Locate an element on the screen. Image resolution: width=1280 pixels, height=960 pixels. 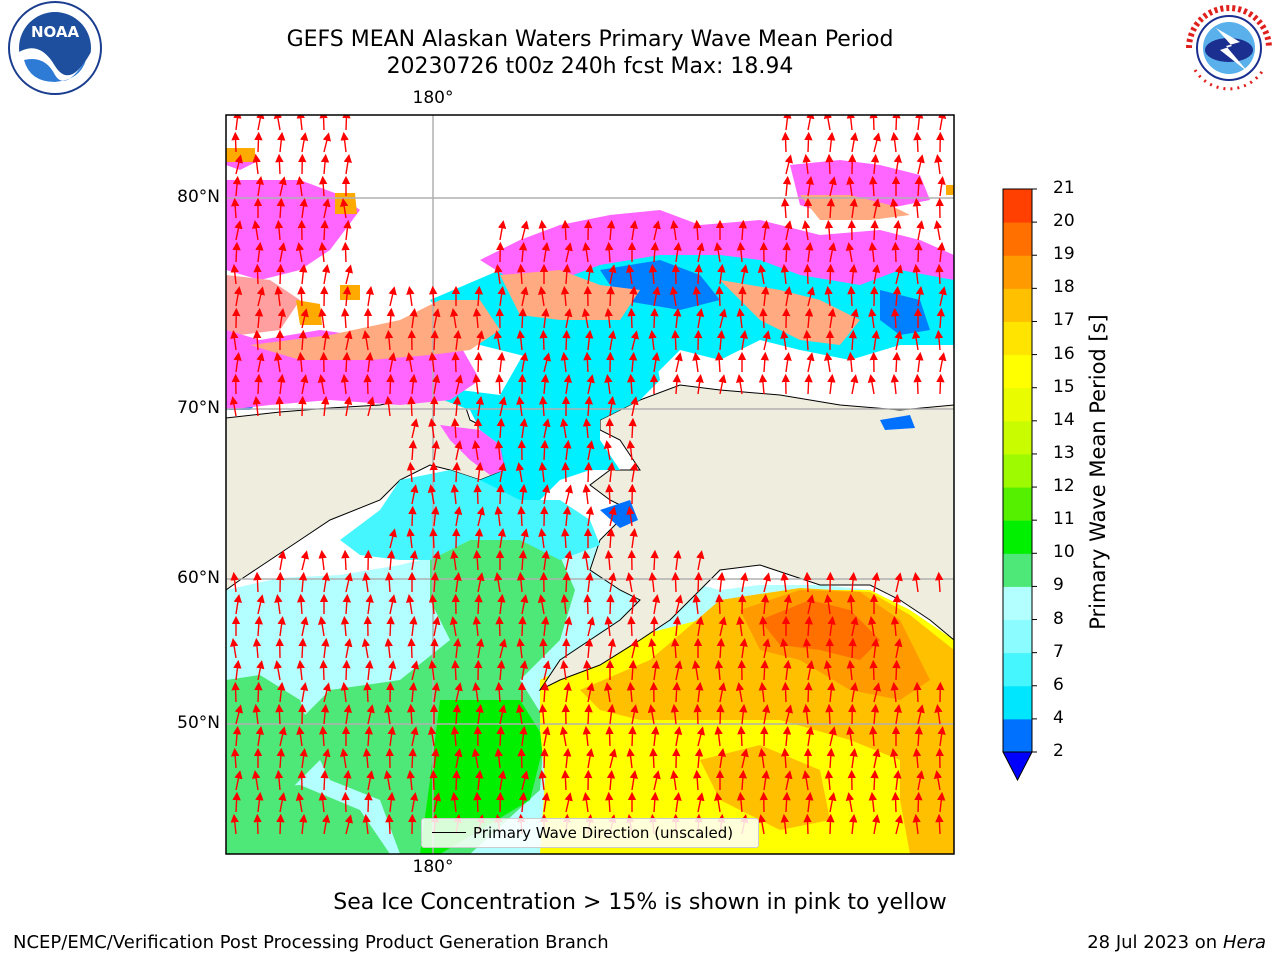
date-stamp: 28 Jul 2023 on Hera is located at coordinates (1176, 942).